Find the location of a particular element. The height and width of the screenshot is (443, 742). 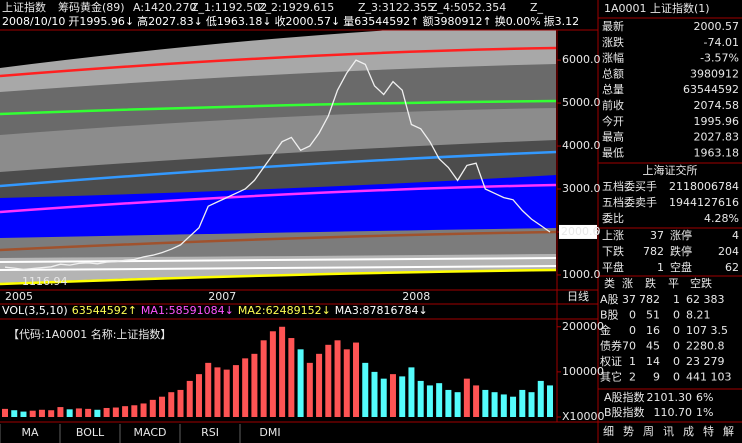

low-label: 1116.94 is located at coordinates (45, 281).